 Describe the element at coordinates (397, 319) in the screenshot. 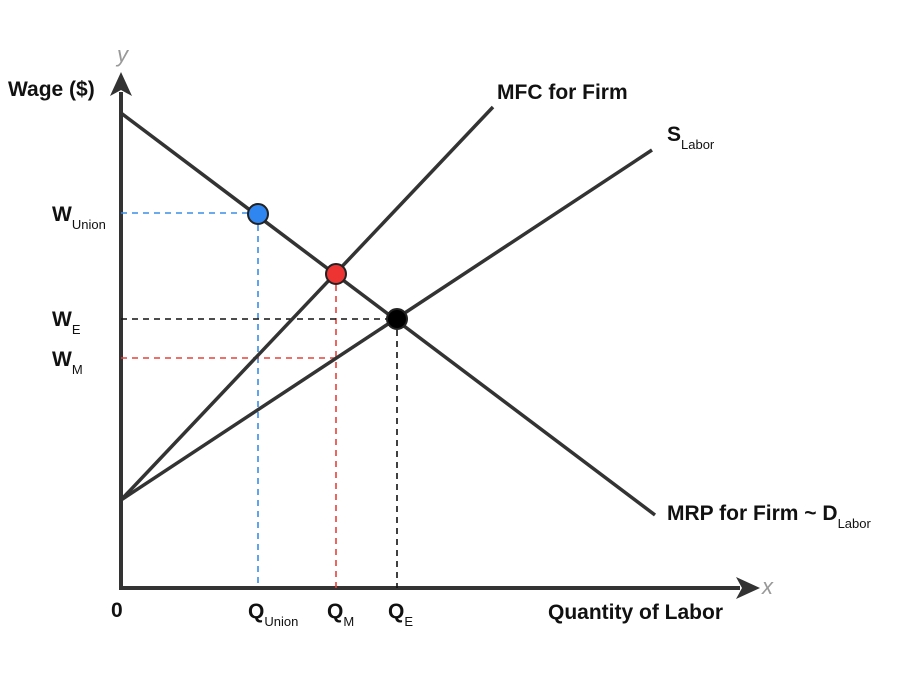

I see `equilibrium-point` at that location.